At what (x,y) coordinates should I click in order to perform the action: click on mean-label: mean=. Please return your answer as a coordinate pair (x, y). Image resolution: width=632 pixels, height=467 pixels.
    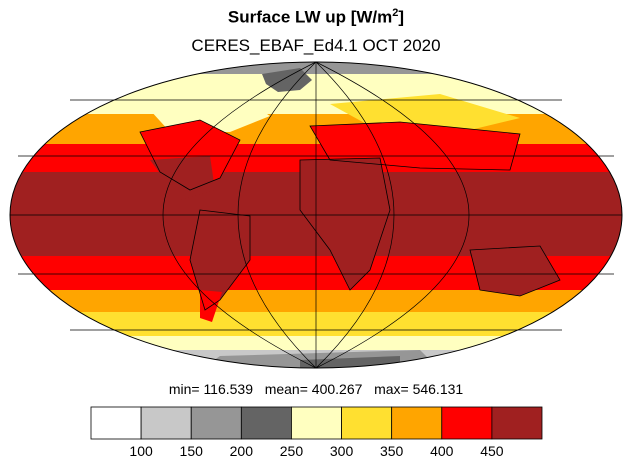
    Looking at the image, I should click on (286, 389).